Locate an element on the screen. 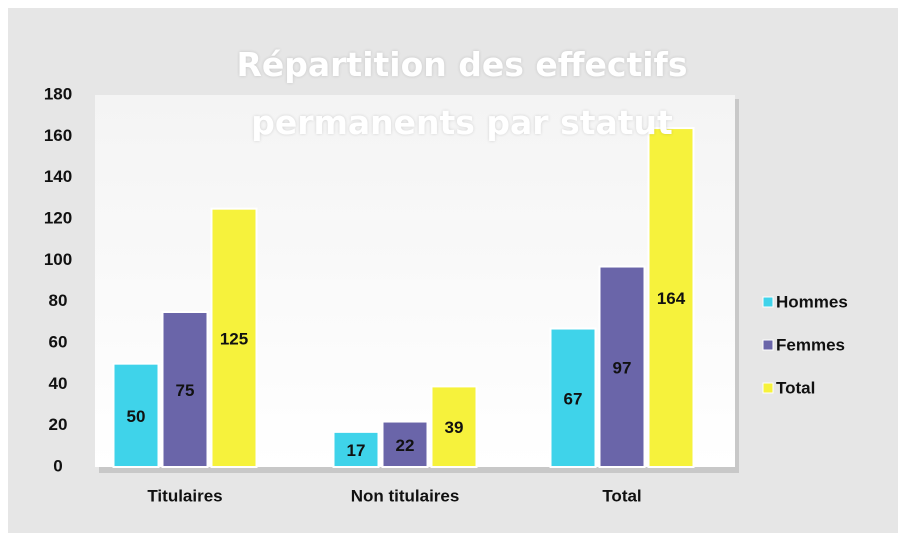 The height and width of the screenshot is (541, 906). data-label: 17 is located at coordinates (356, 450).